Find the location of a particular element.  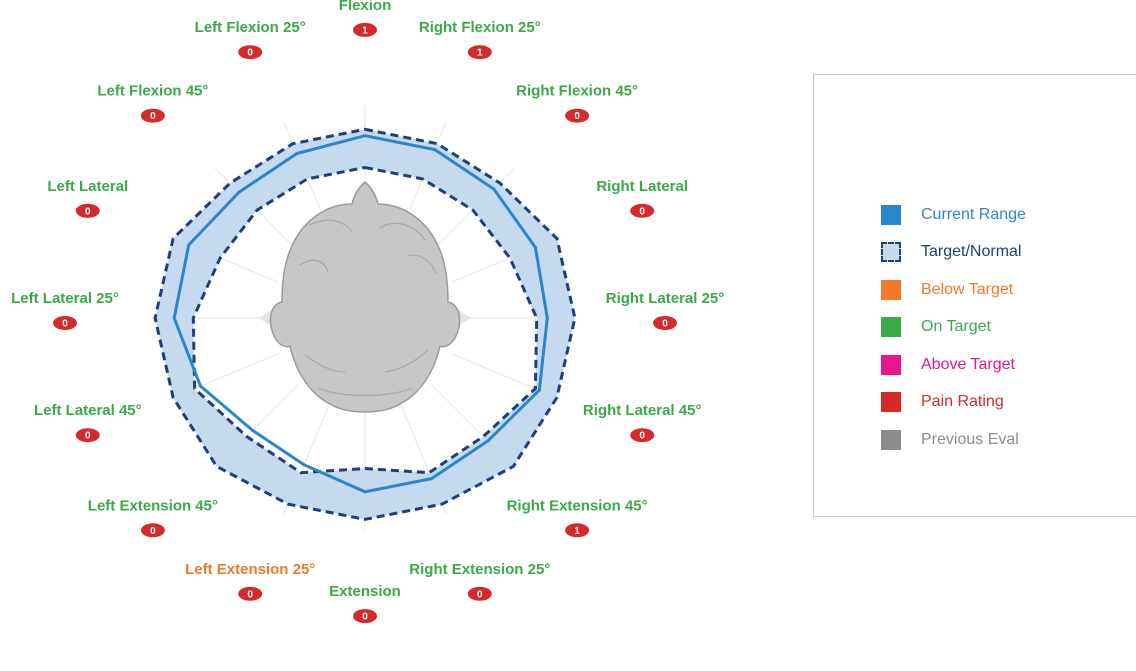

axis-label-group: Right Lateral 0 is located at coordinates (642, 198).